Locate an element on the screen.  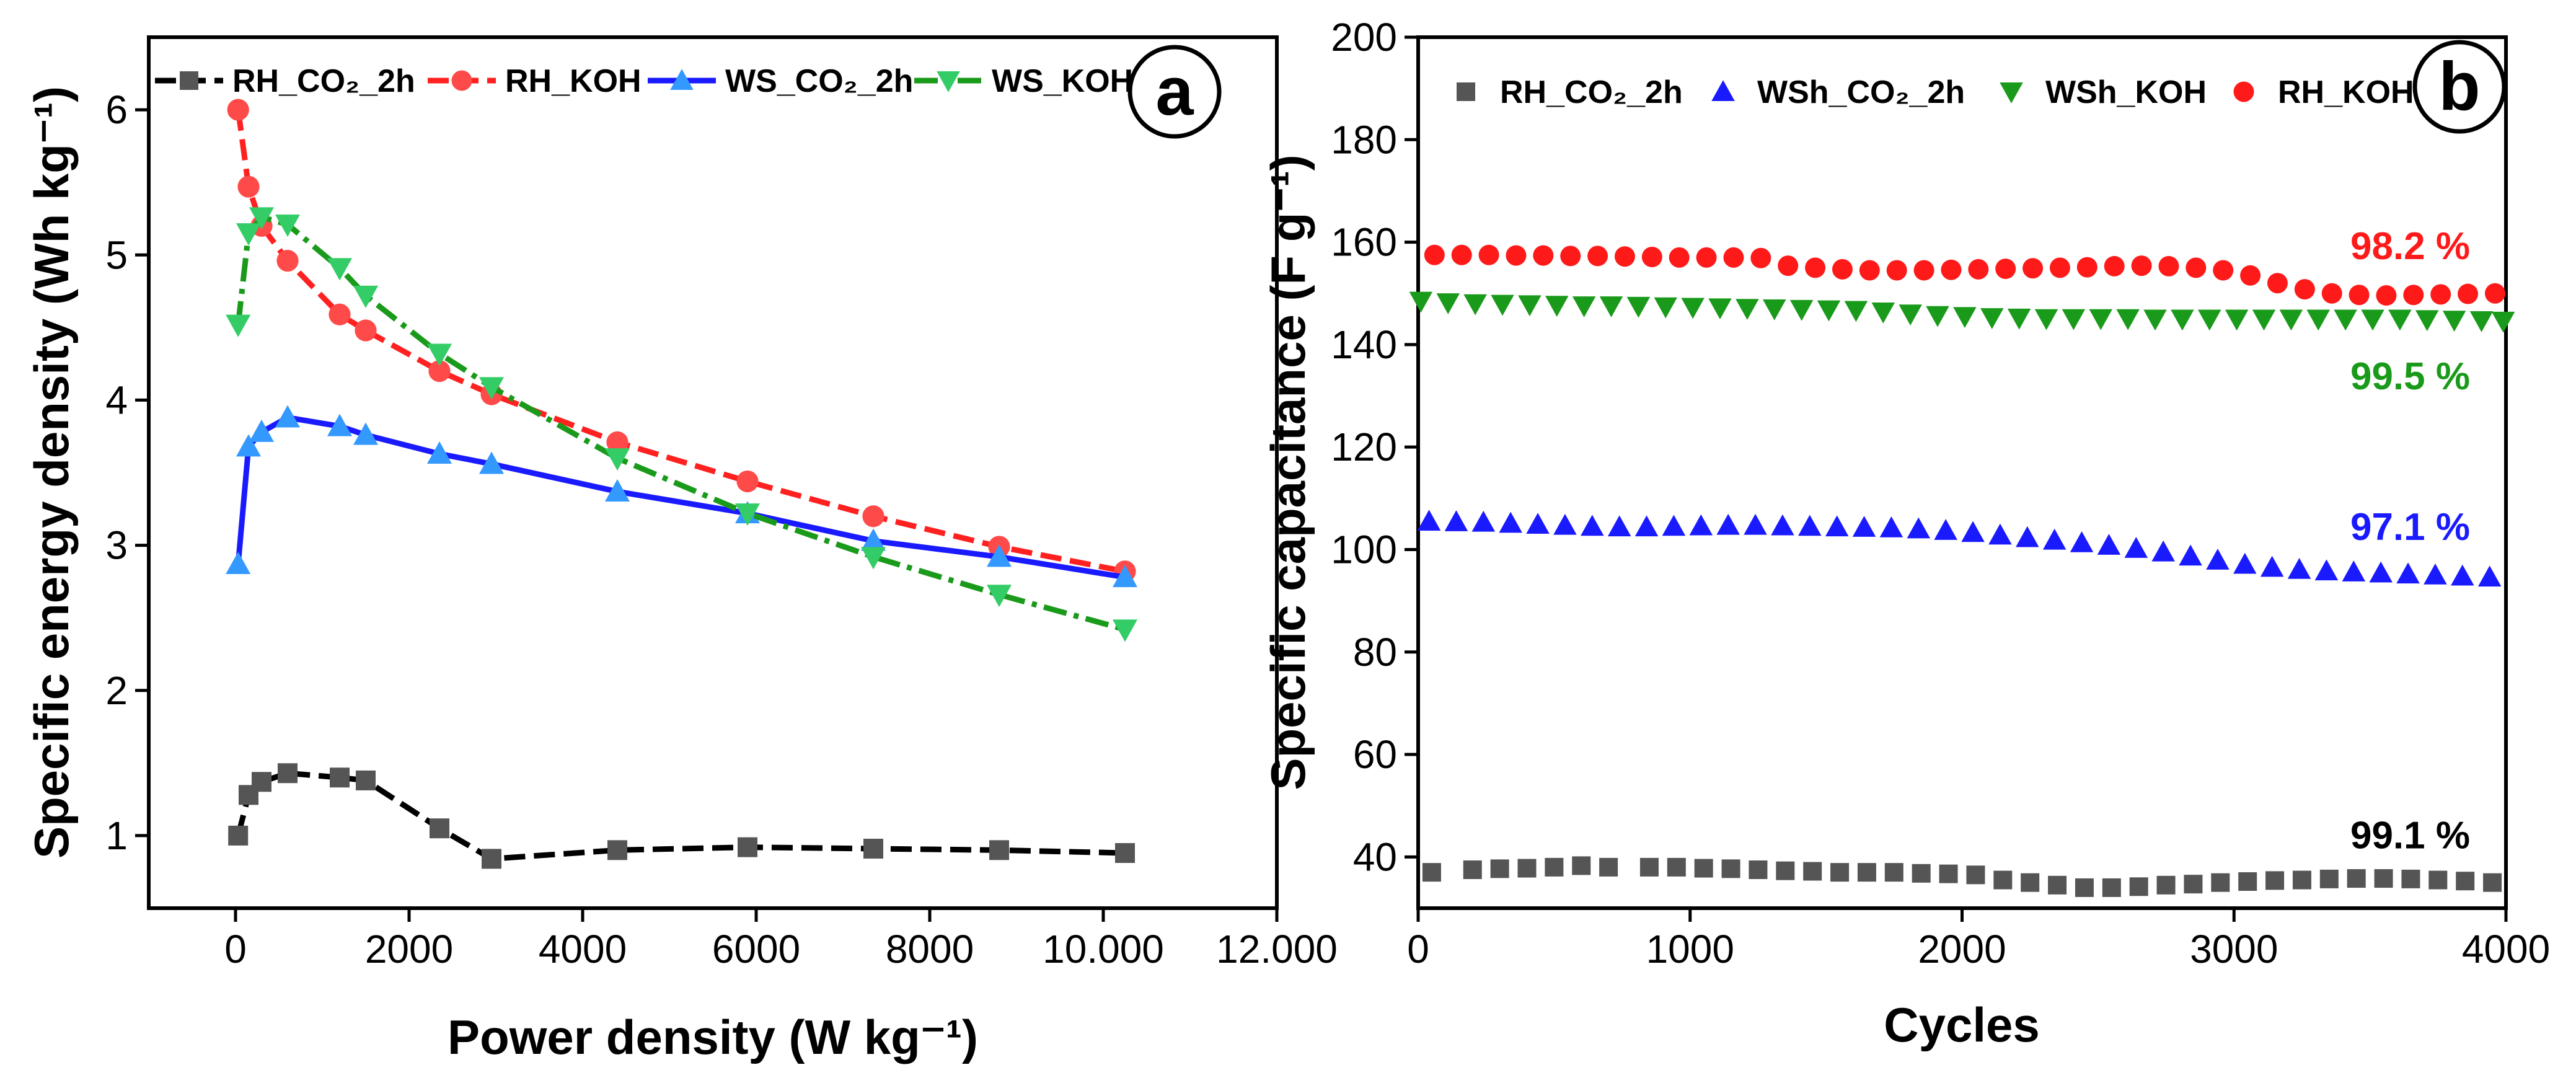
panel-b-legend-item: WSh_CO₂_2h is located at coordinates (1838, 92).